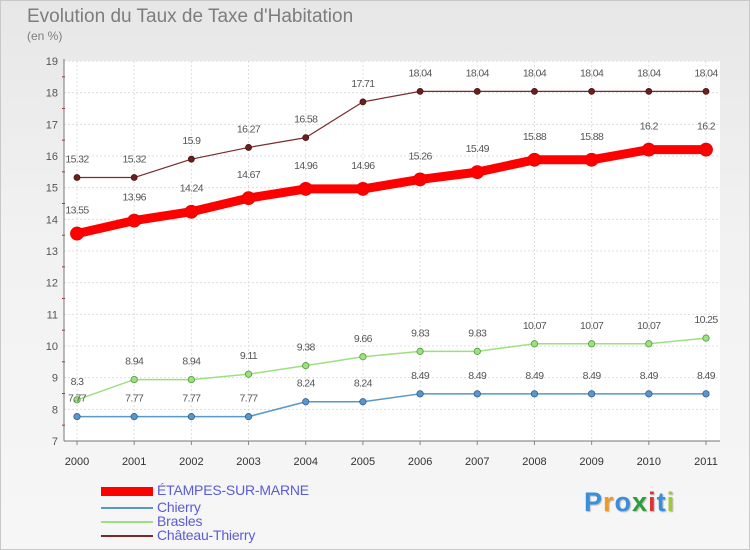 This screenshot has width=750, height=550. I want to click on y-tick-label: 19, so click(52, 62).